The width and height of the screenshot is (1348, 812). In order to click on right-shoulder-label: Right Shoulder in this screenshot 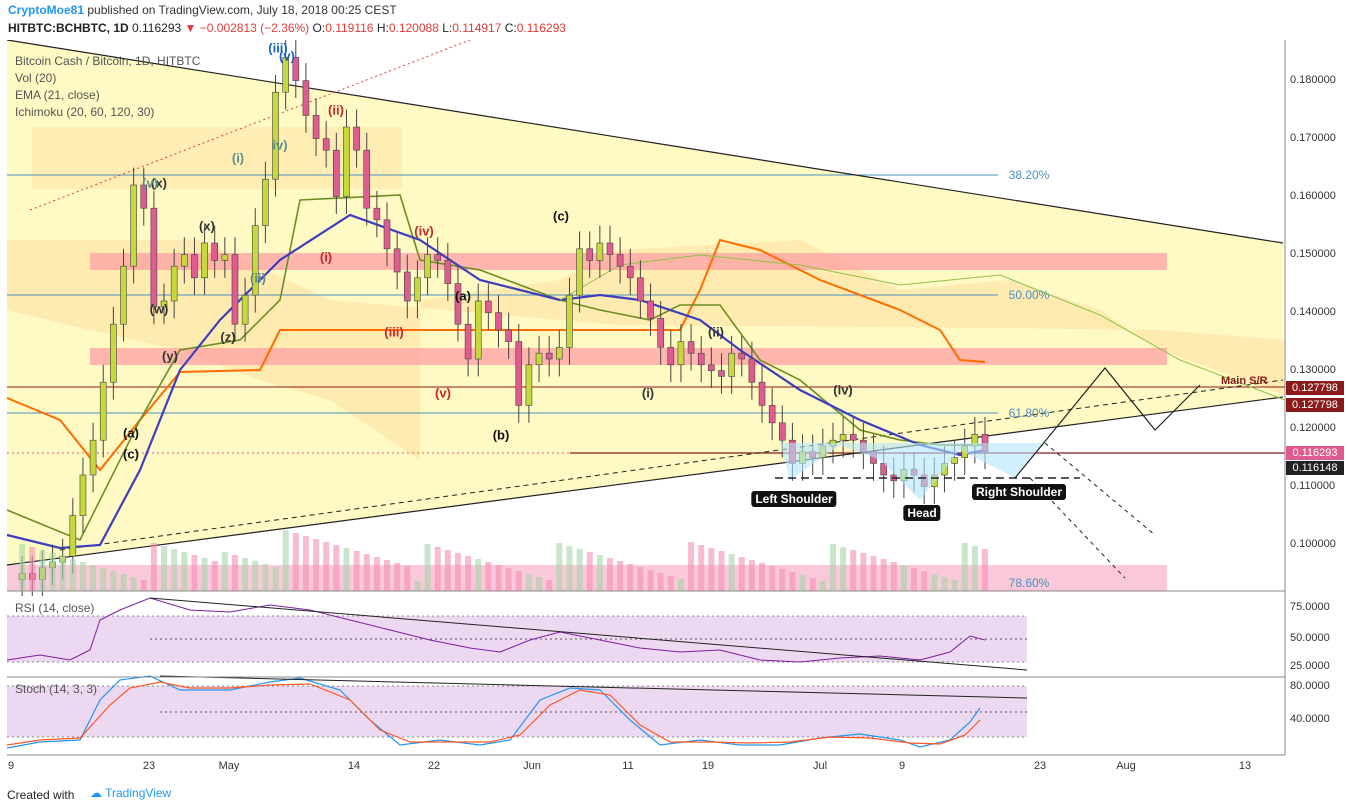, I will do `click(1019, 492)`.